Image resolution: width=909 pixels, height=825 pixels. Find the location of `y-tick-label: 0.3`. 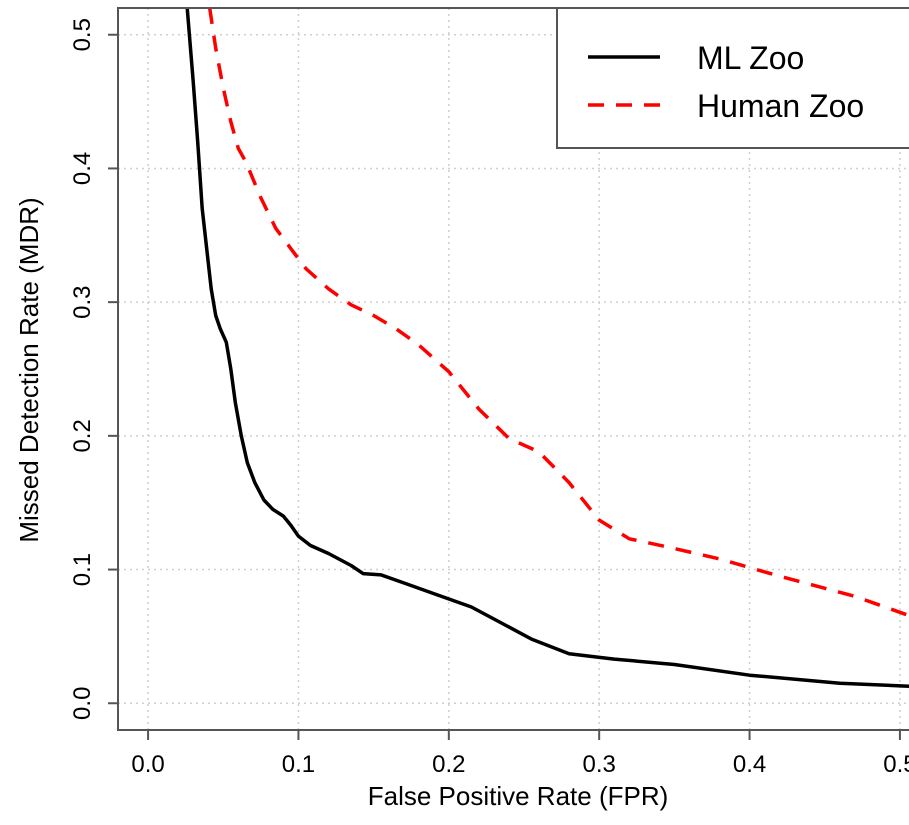

y-tick-label: 0.3 is located at coordinates (82, 301).